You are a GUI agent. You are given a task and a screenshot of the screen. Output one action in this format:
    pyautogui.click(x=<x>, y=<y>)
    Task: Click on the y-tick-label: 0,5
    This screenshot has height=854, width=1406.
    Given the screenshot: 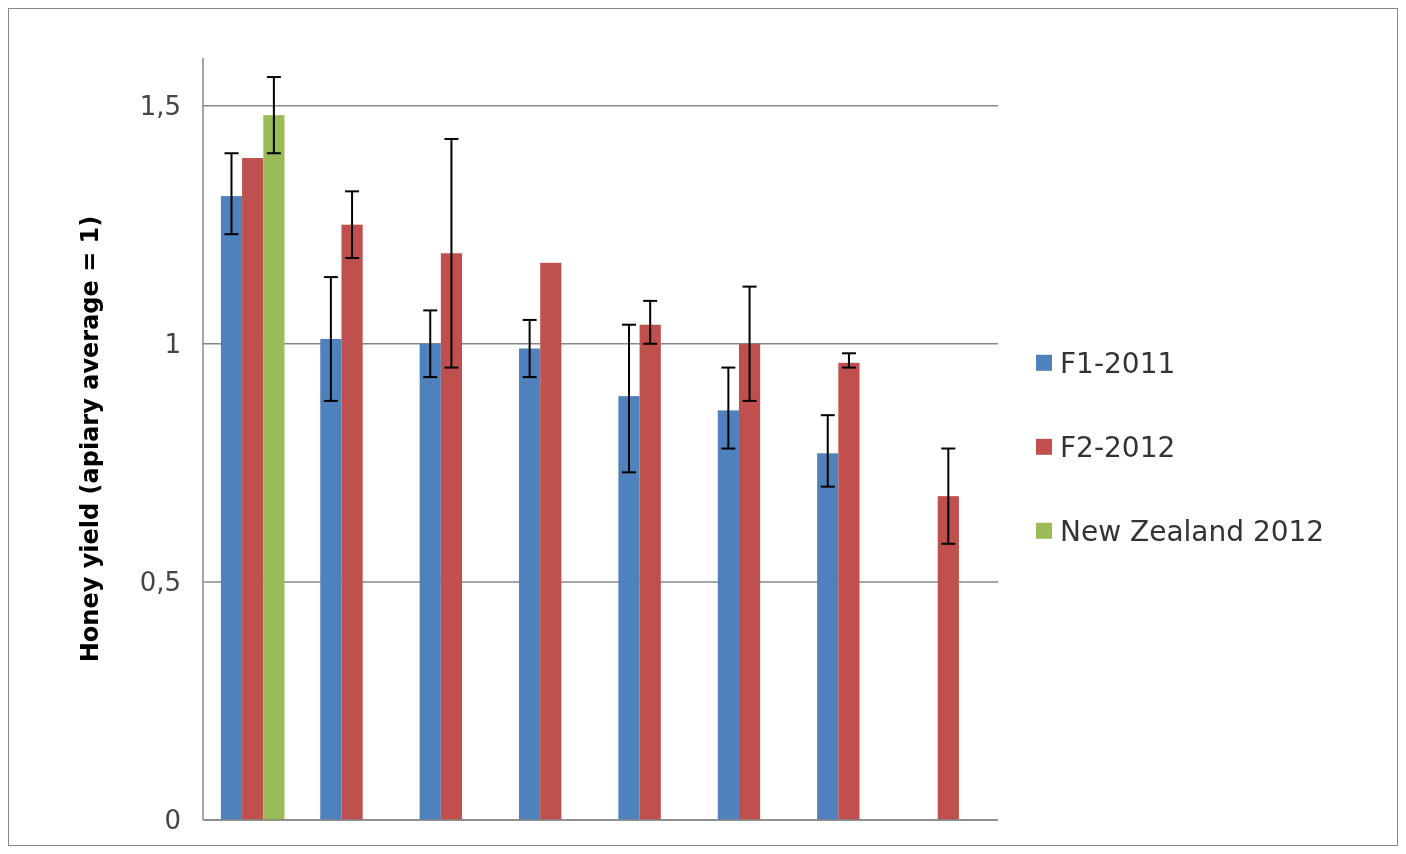 What is the action you would take?
    pyautogui.click(x=160, y=581)
    